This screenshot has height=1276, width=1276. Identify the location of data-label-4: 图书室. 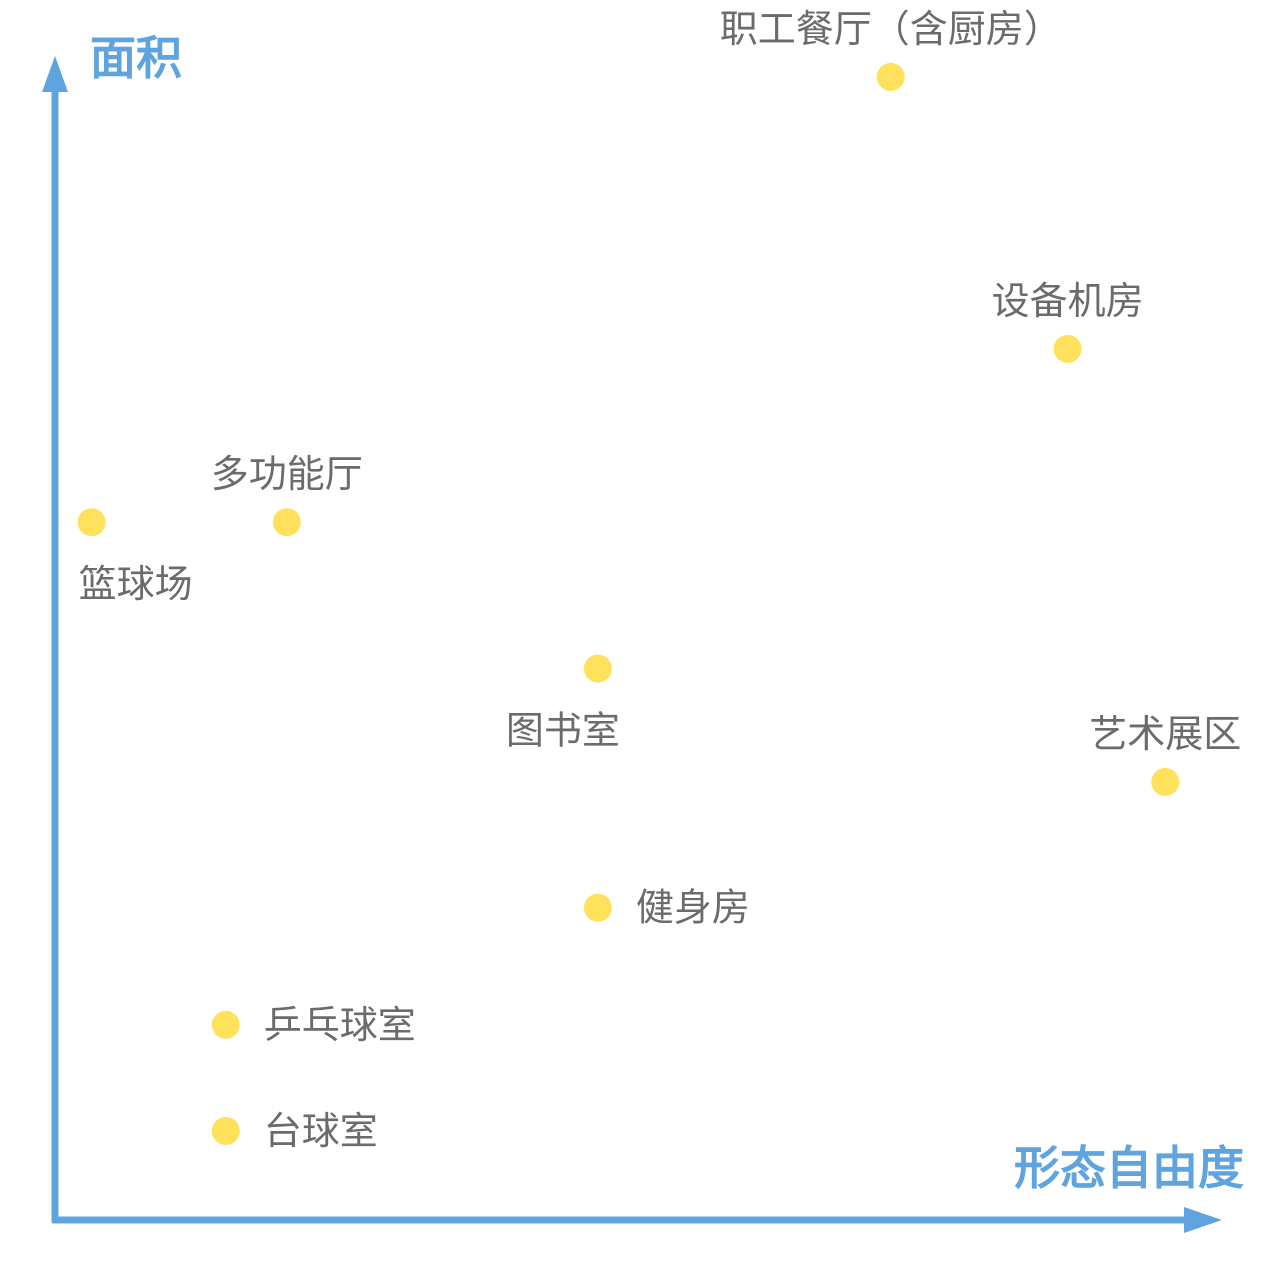
(563, 731).